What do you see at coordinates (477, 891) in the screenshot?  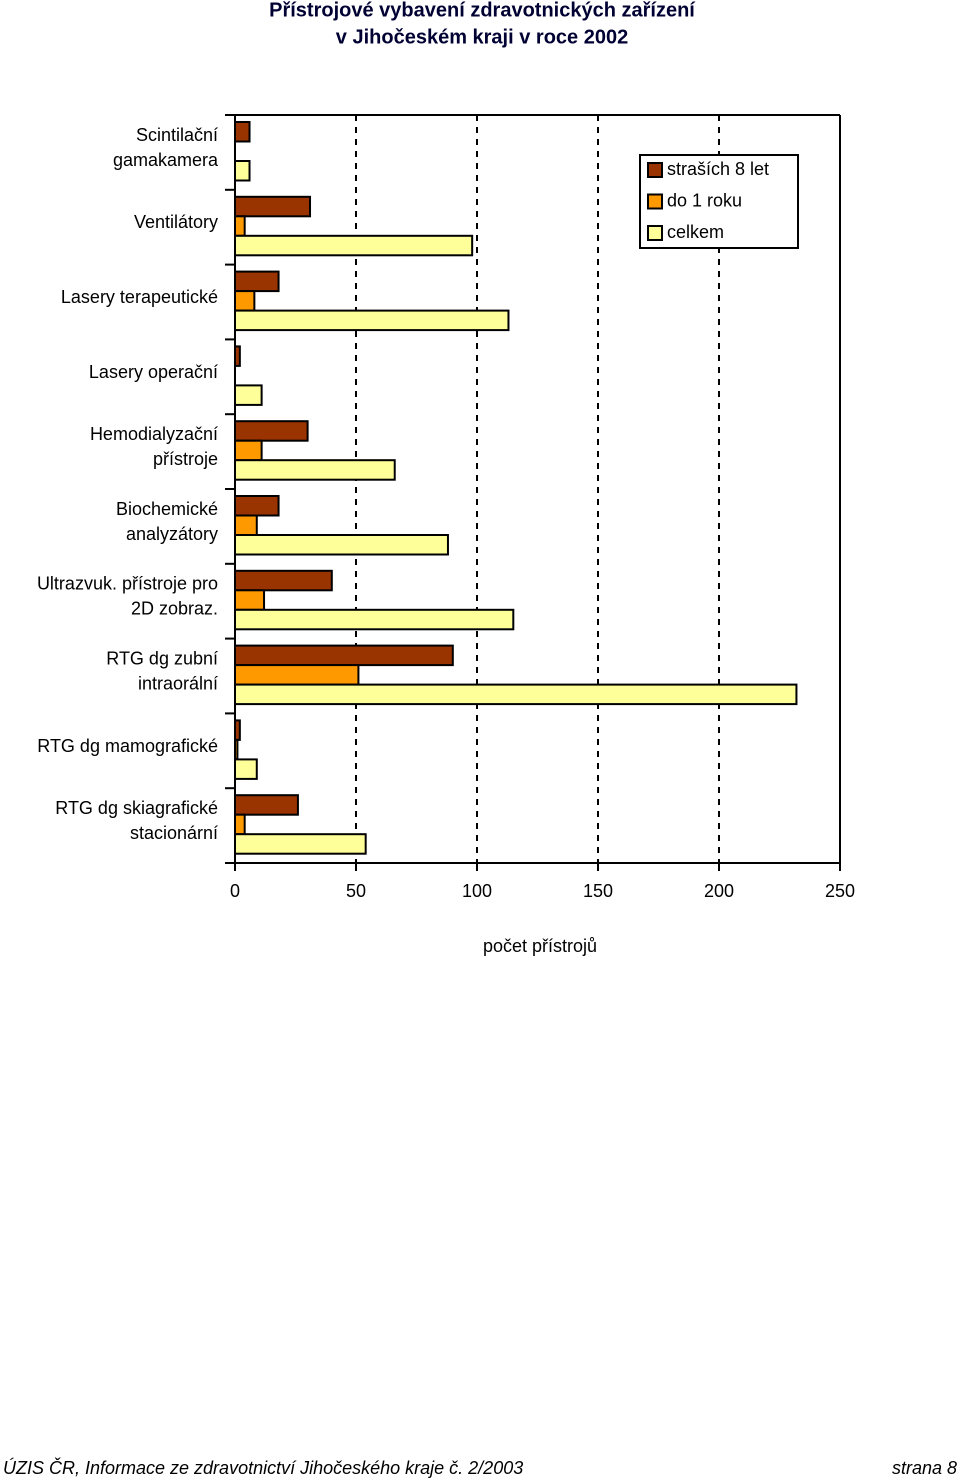 I see `x-tick-label: 100` at bounding box center [477, 891].